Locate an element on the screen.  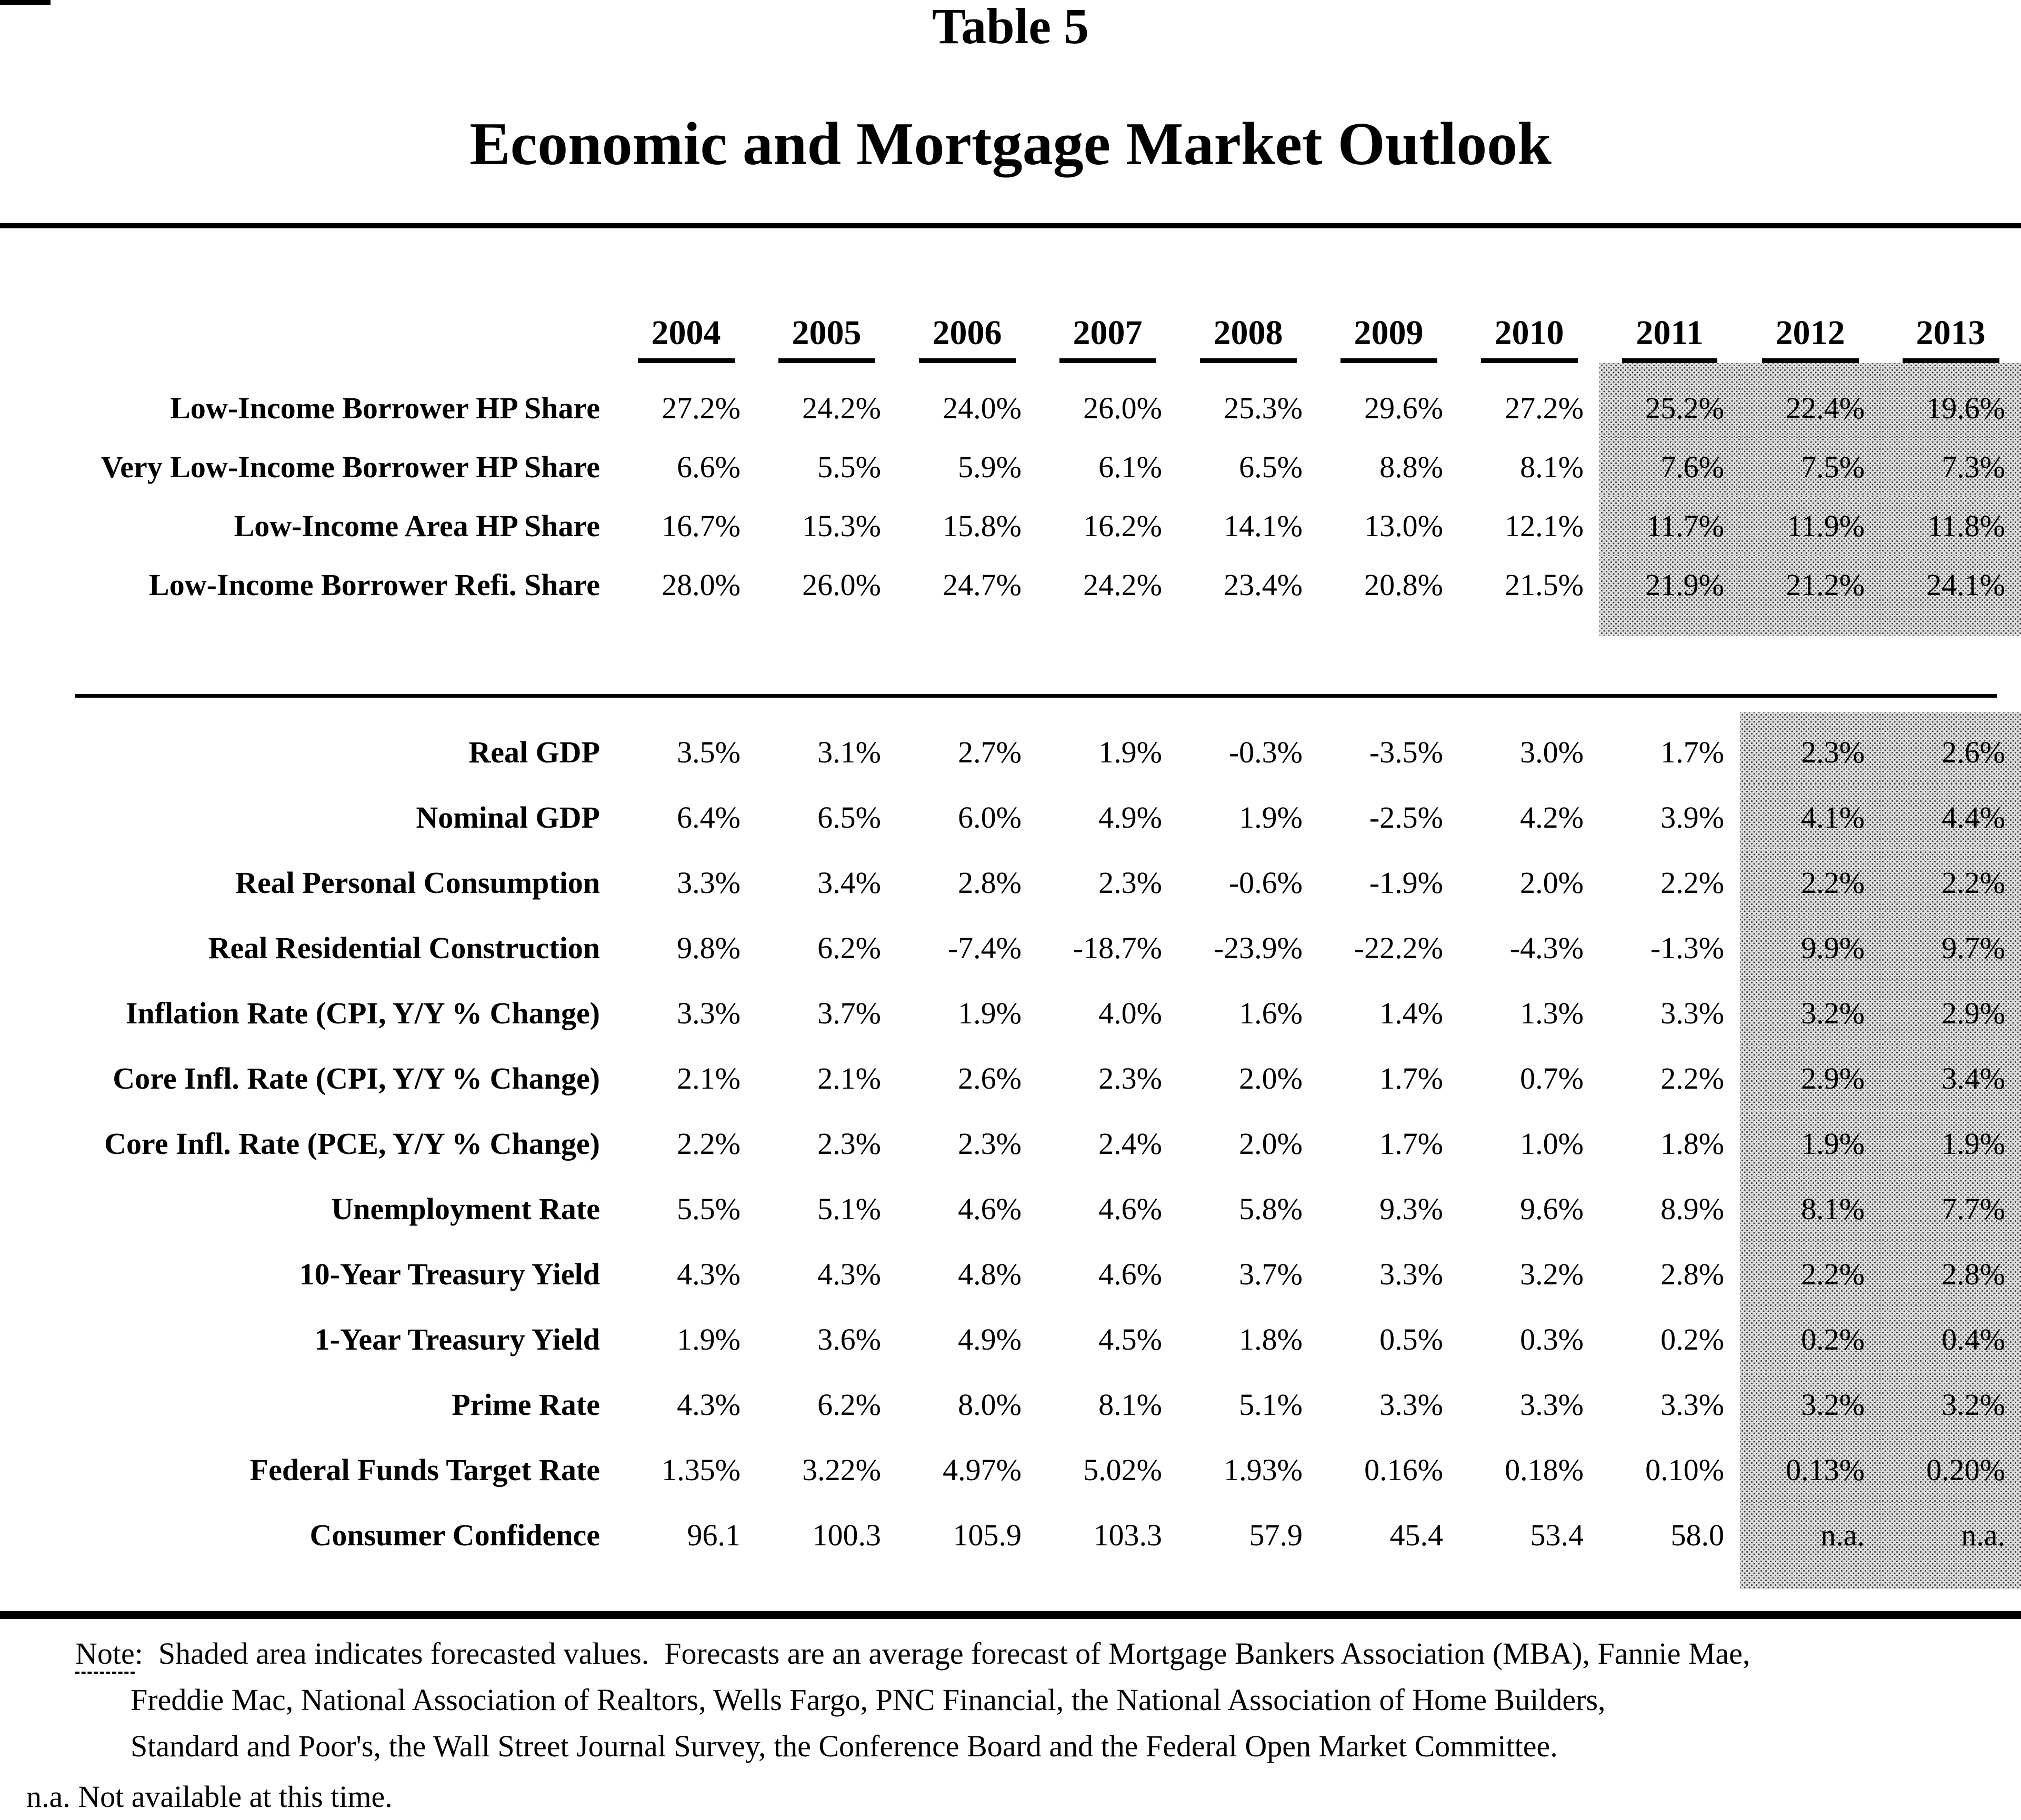
value-cell: 0.5% is located at coordinates (1411, 1339).